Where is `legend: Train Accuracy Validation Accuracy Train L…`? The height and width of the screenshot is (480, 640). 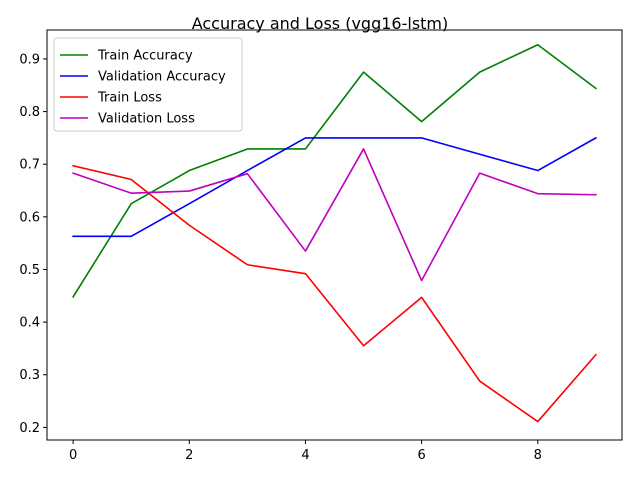
legend: Train Accuracy Validation Accuracy Train L… is located at coordinates (148, 84).